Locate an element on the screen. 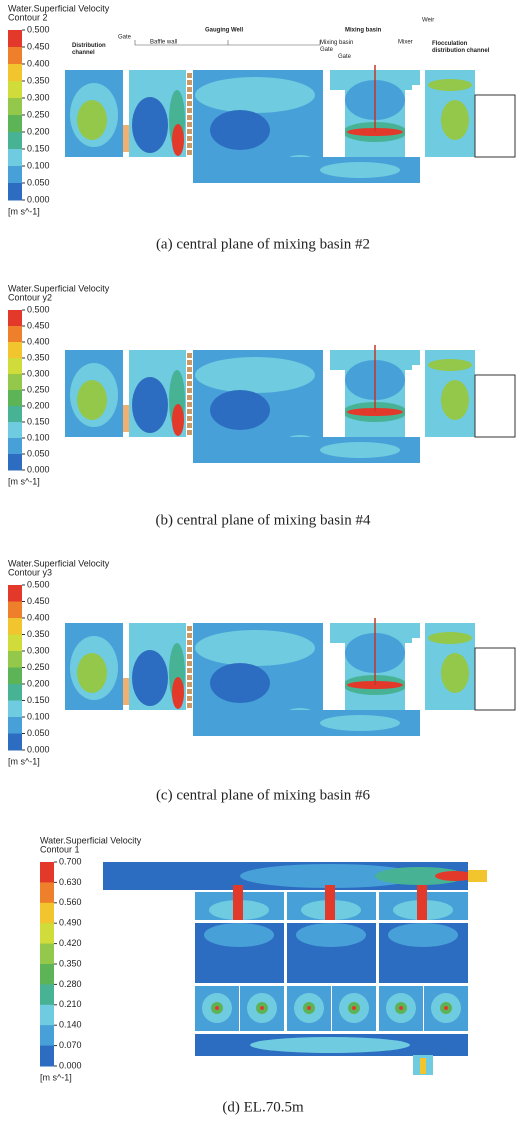 This screenshot has height=1128, width=526. colorbar-subtitle: Contour y2 is located at coordinates (30, 297).